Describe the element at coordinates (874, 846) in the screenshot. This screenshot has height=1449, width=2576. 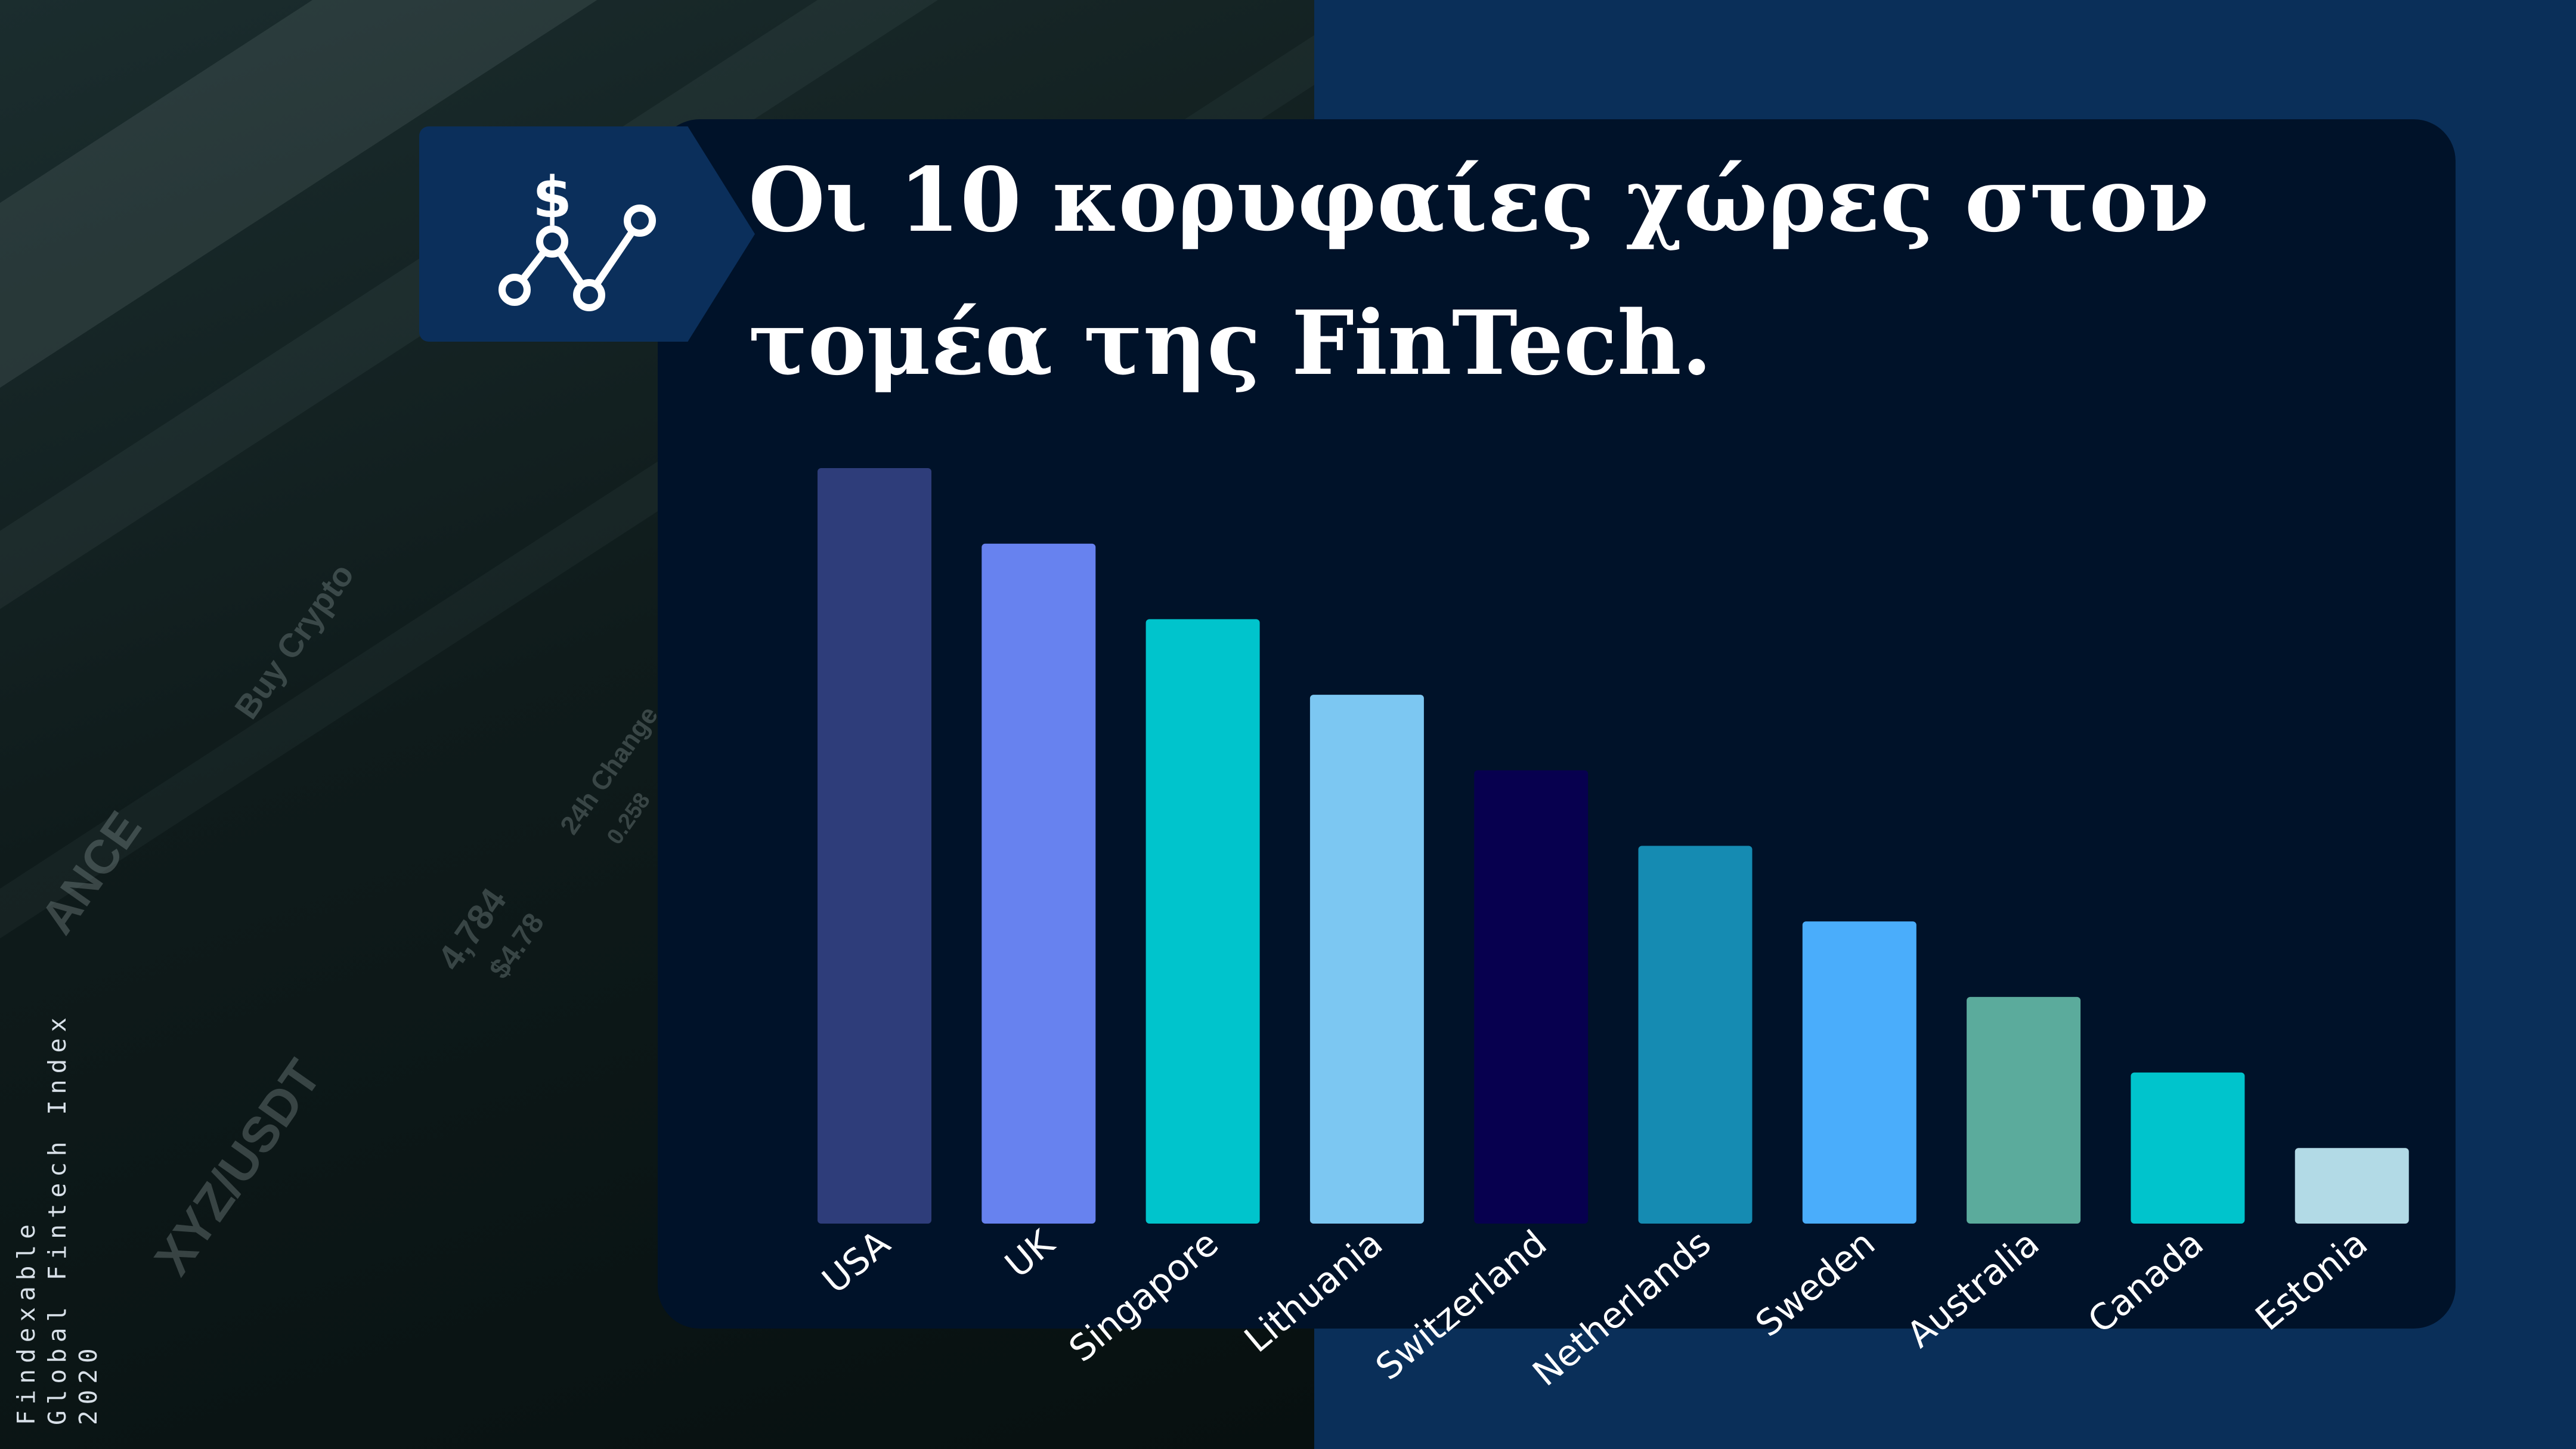
I see `bar-usa` at that location.